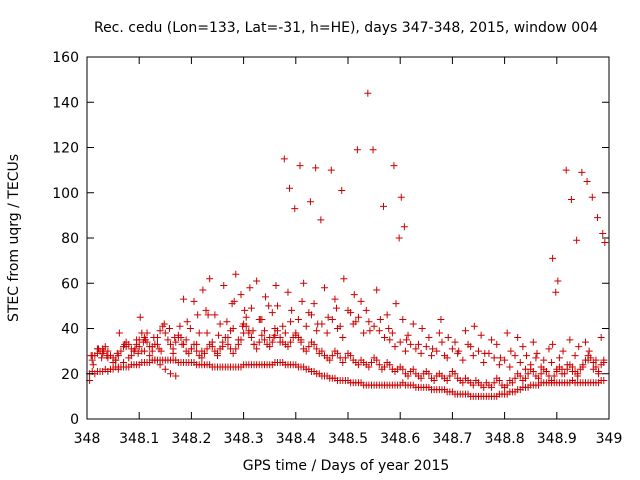 This screenshot has height=480, width=640. I want to click on x-tick: 348.8, so click(505, 252).